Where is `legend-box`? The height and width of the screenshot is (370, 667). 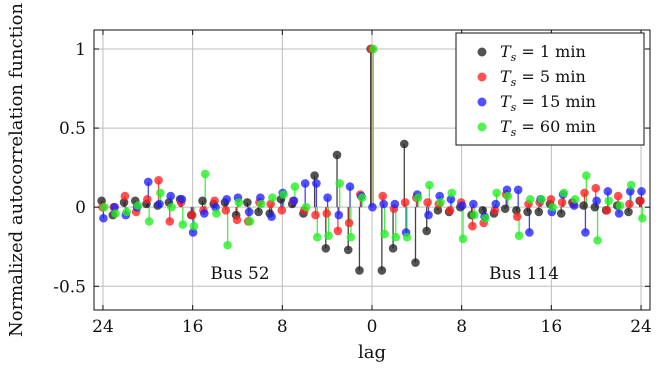
legend-box is located at coordinates (550, 89).